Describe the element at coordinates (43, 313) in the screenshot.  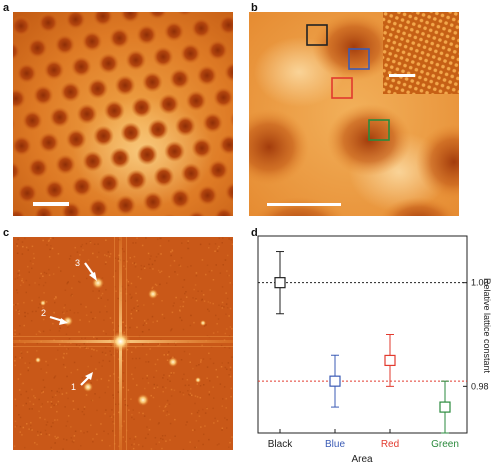
I see `arrow-label-2: 2` at that location.